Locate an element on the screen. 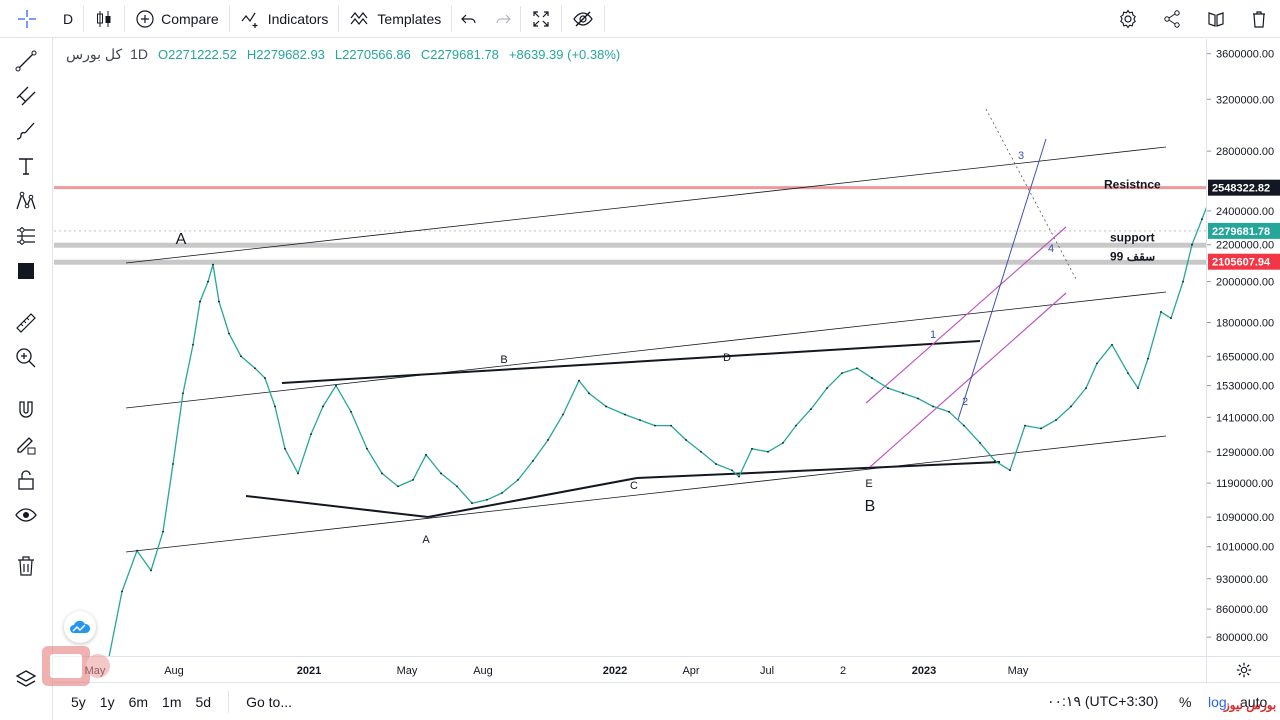  price-tick-label: 1800000.00 is located at coordinates (1245, 324).